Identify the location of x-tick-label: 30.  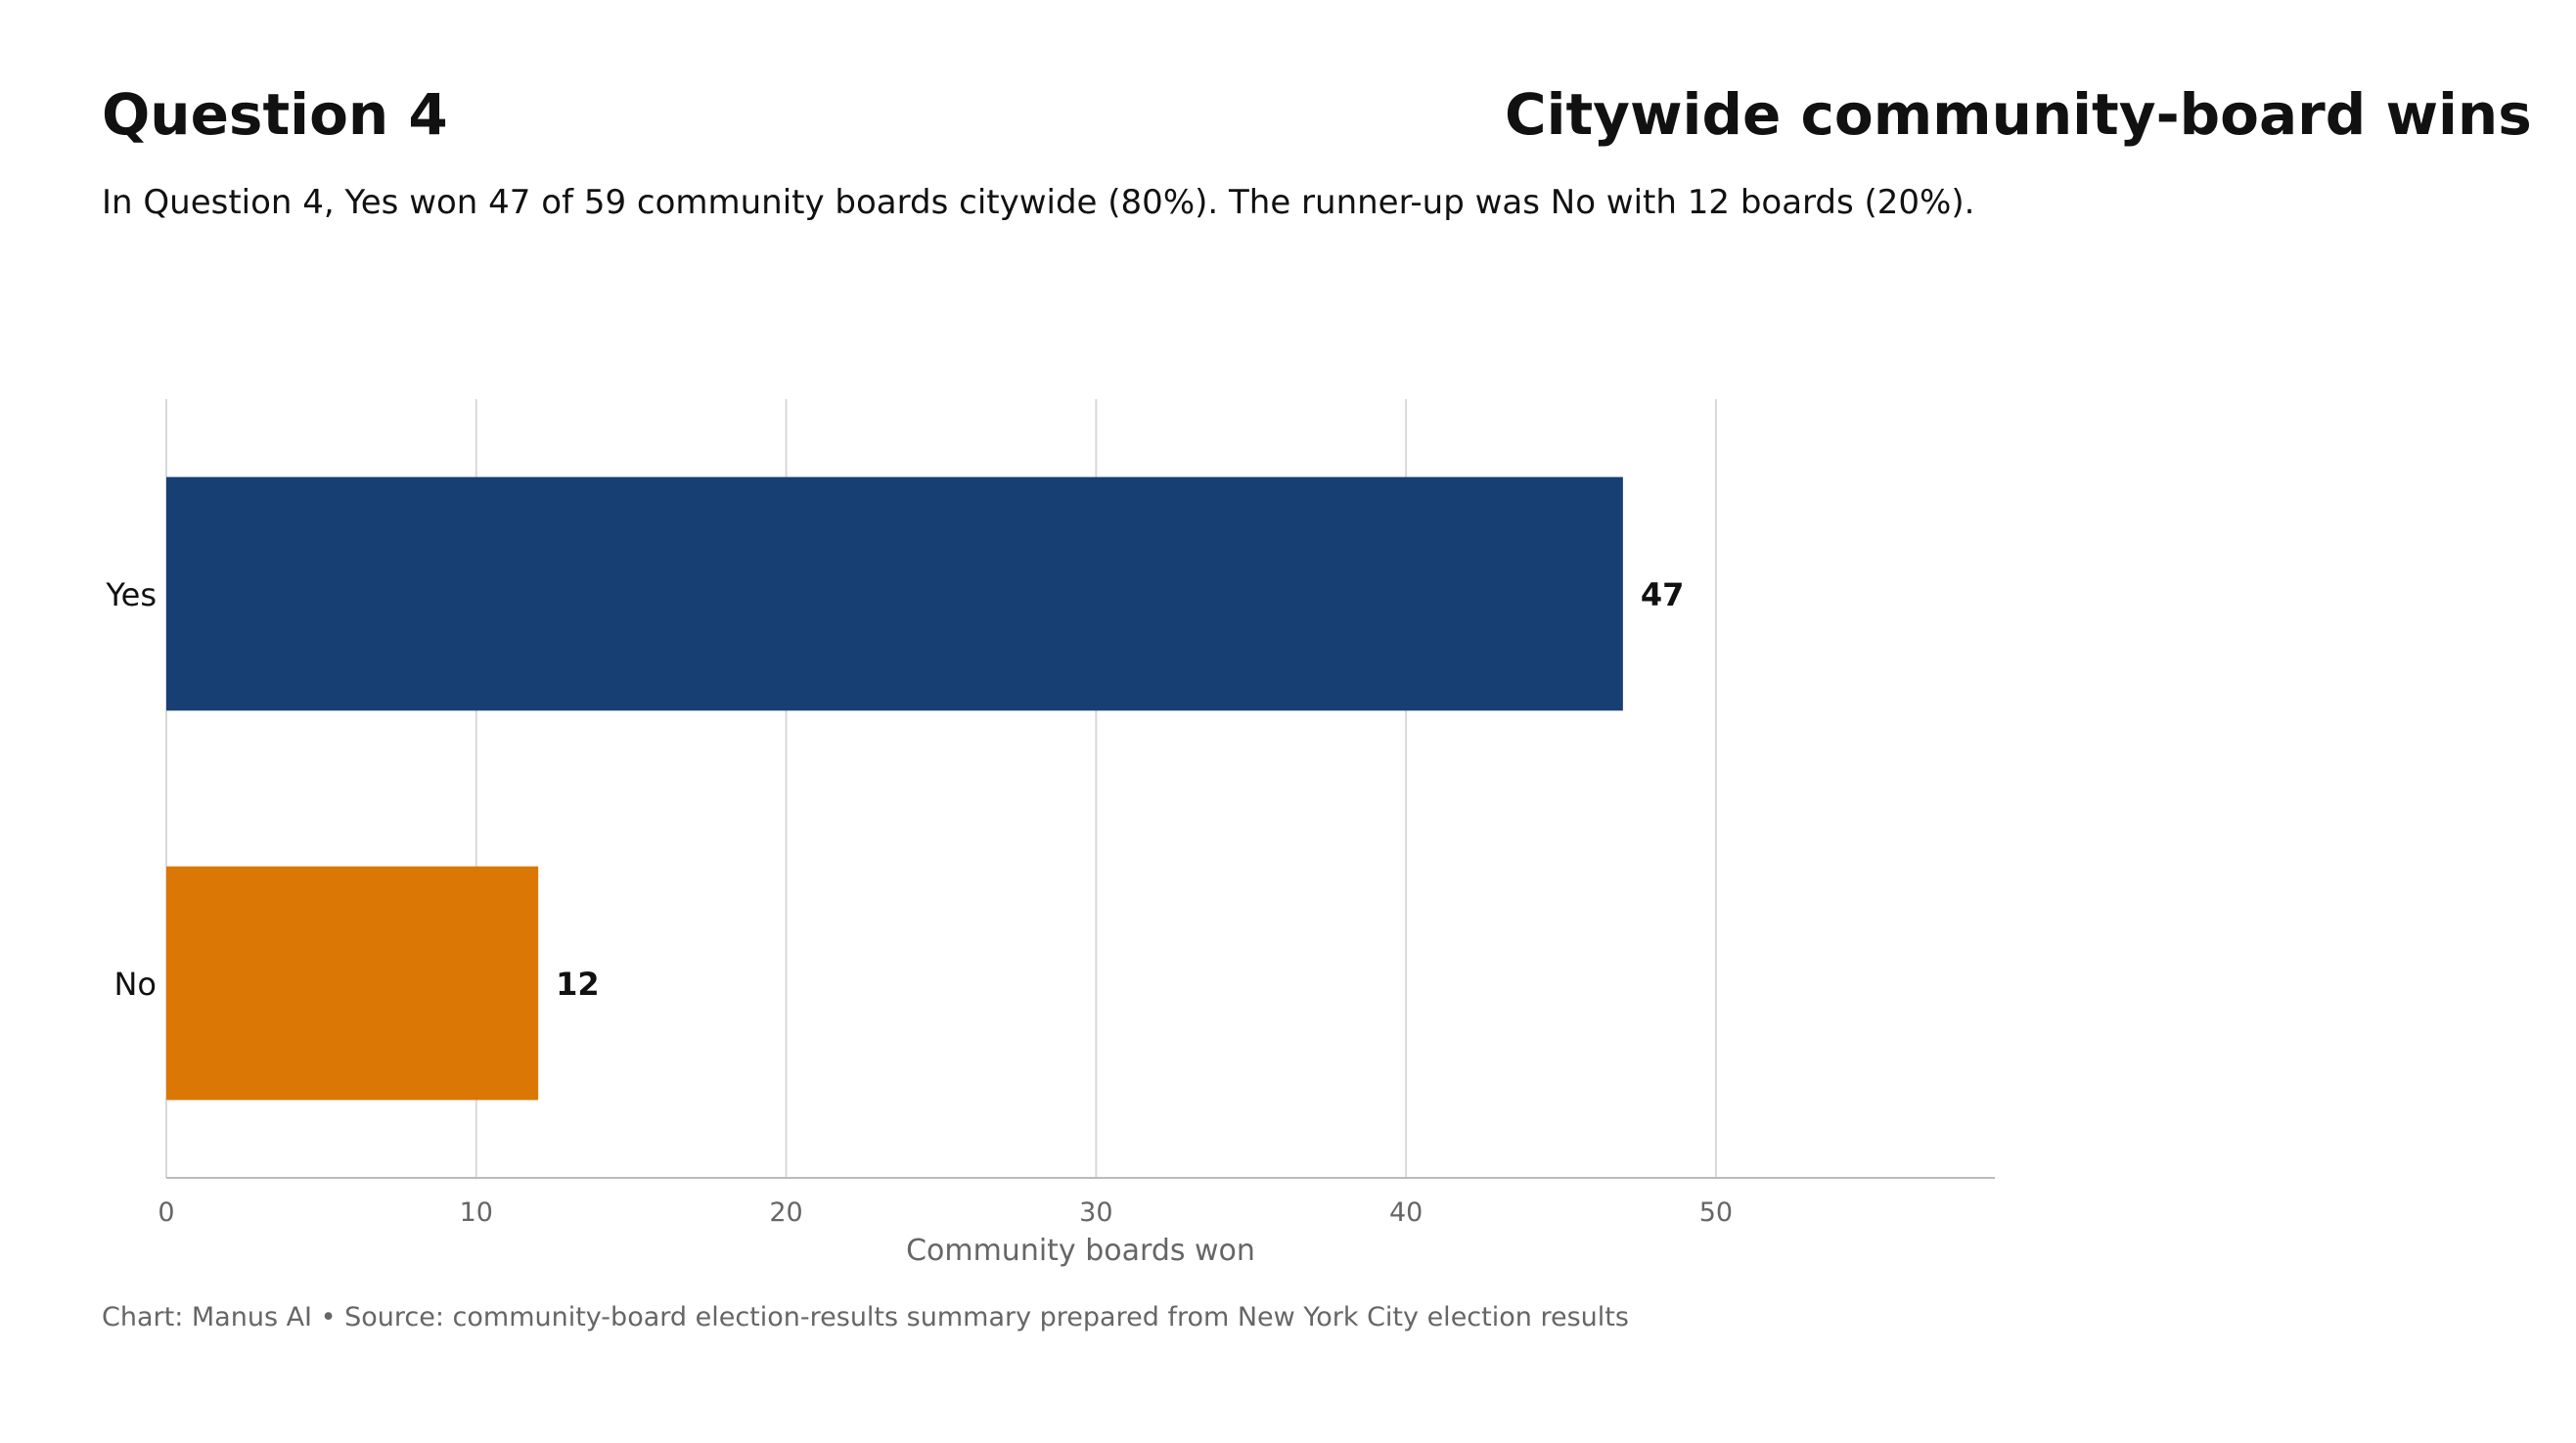
(1095, 1212).